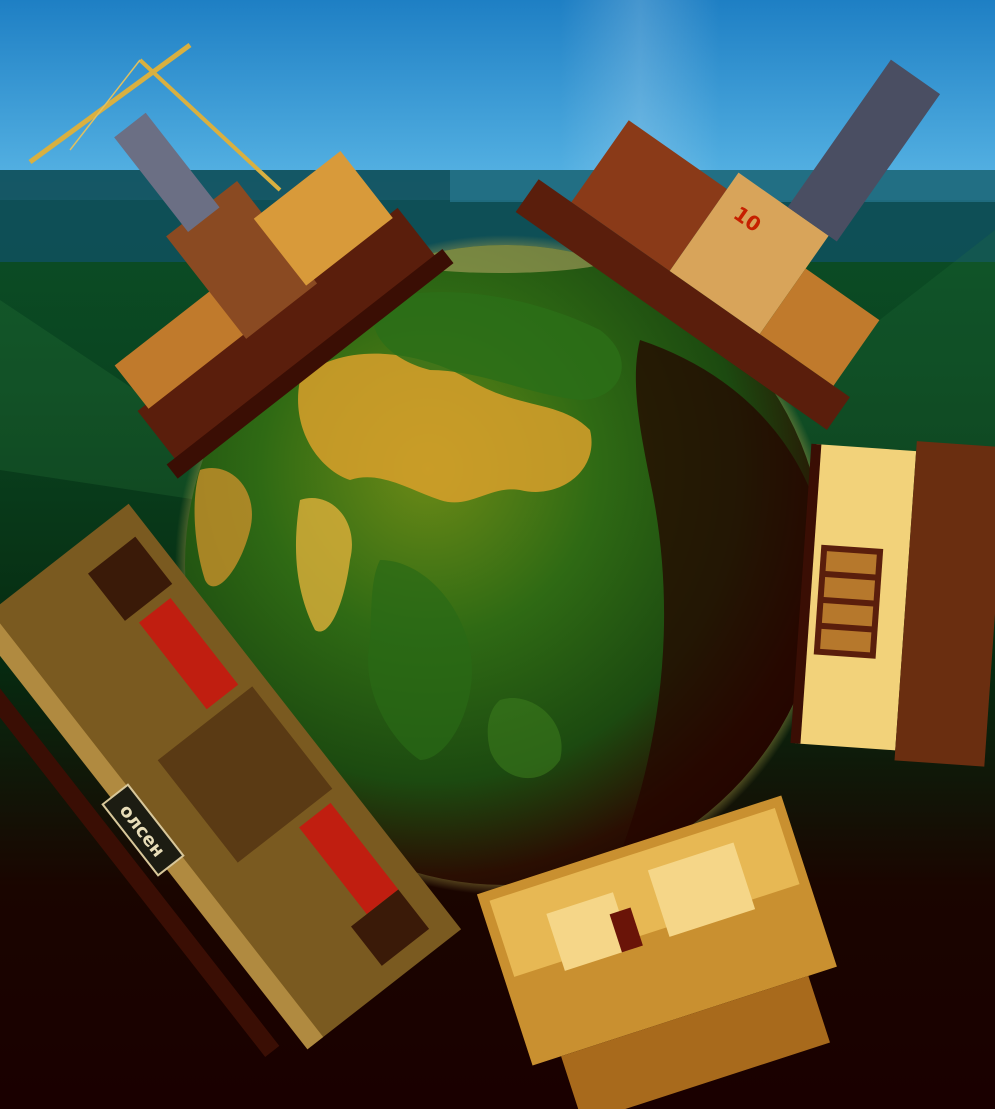 Image resolution: width=995 pixels, height=1109 pixels. Describe the element at coordinates (728, 244) in the screenshot. I see `refinery-platform-right: 10` at that location.